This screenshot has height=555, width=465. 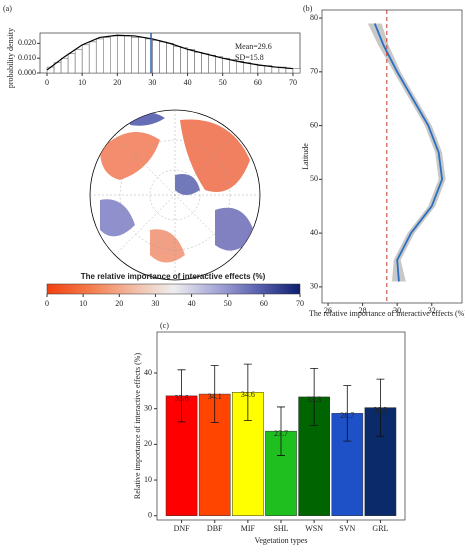 I want to click on value-label: 33.6, so click(x=182, y=398).